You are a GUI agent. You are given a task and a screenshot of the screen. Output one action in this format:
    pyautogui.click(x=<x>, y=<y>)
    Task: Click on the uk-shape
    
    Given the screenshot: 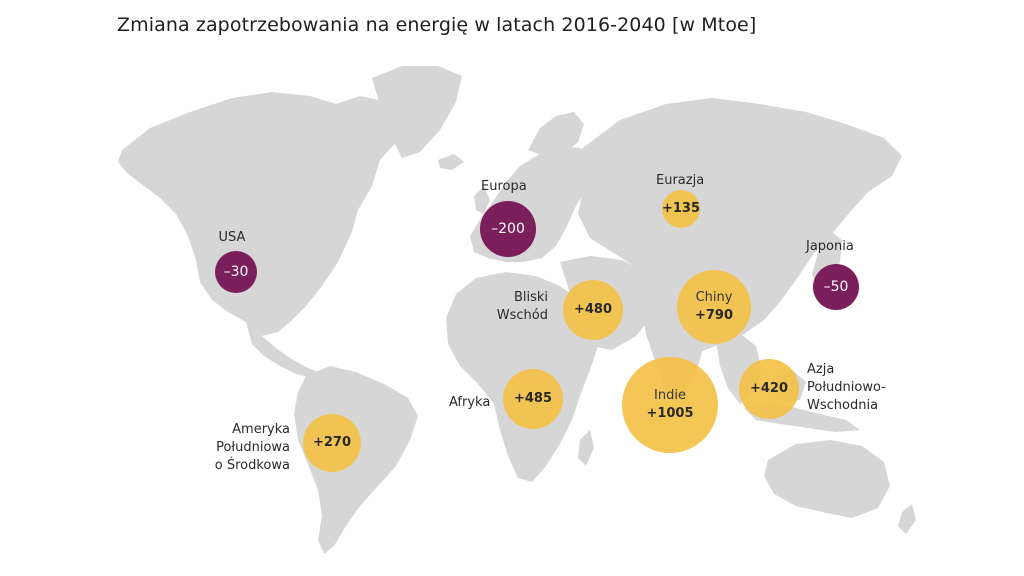 What is the action you would take?
    pyautogui.click(x=482, y=200)
    